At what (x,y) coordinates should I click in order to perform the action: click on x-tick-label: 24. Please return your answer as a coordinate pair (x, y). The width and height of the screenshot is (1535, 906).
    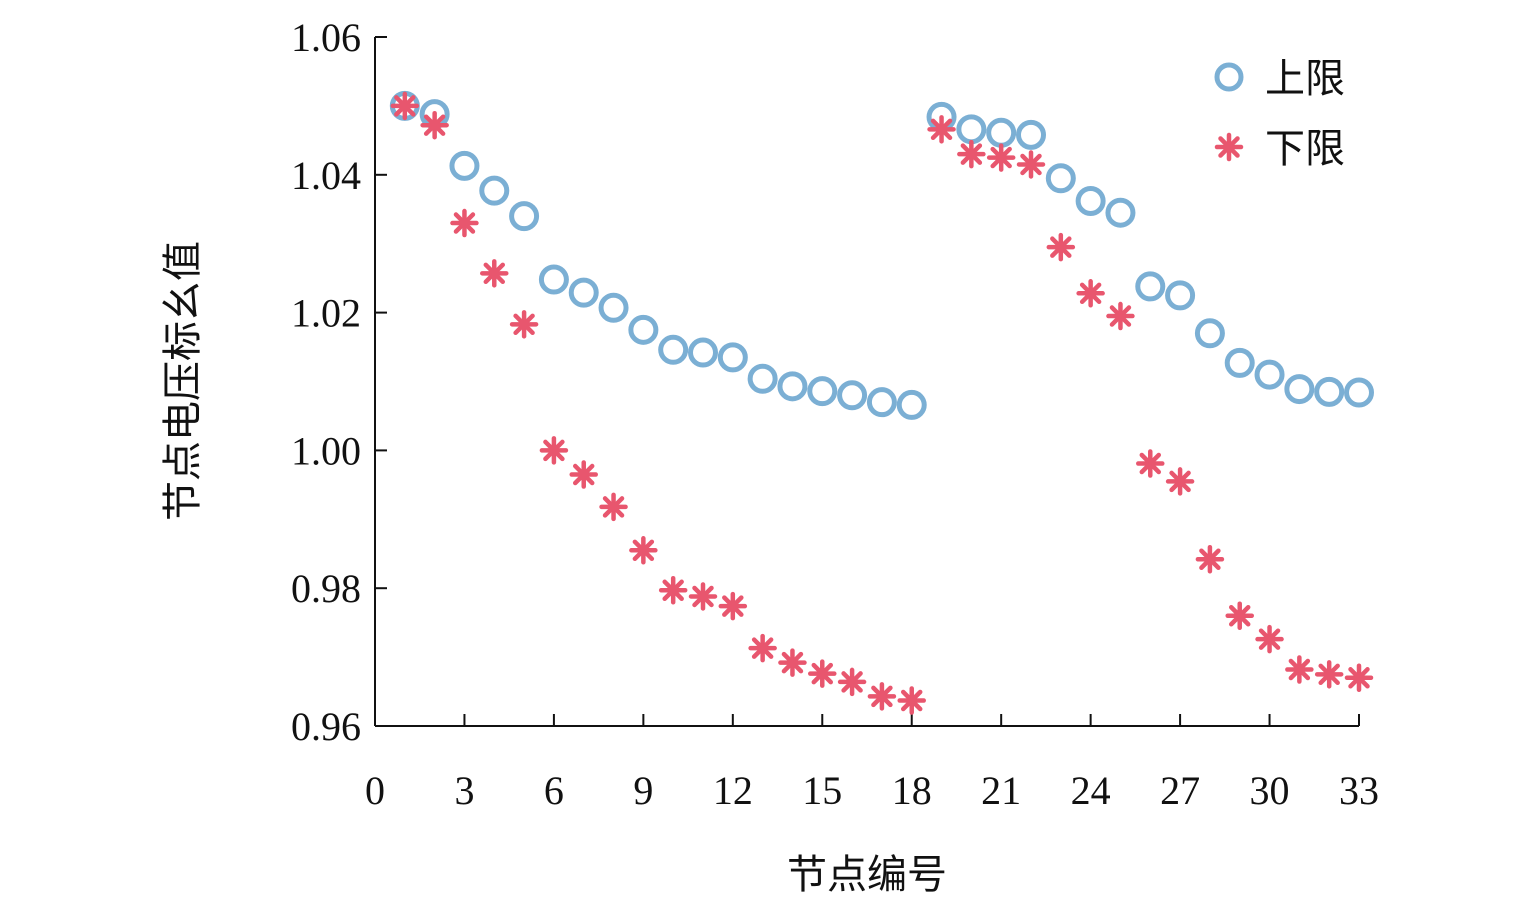
    Looking at the image, I should click on (1091, 790).